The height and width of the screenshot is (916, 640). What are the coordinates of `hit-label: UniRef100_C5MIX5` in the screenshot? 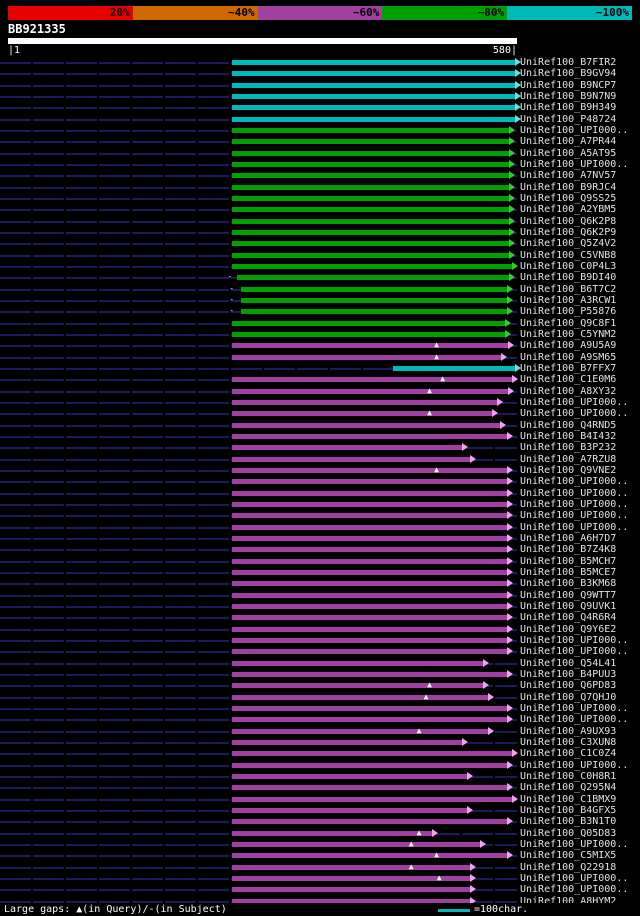 It's located at (568, 856).